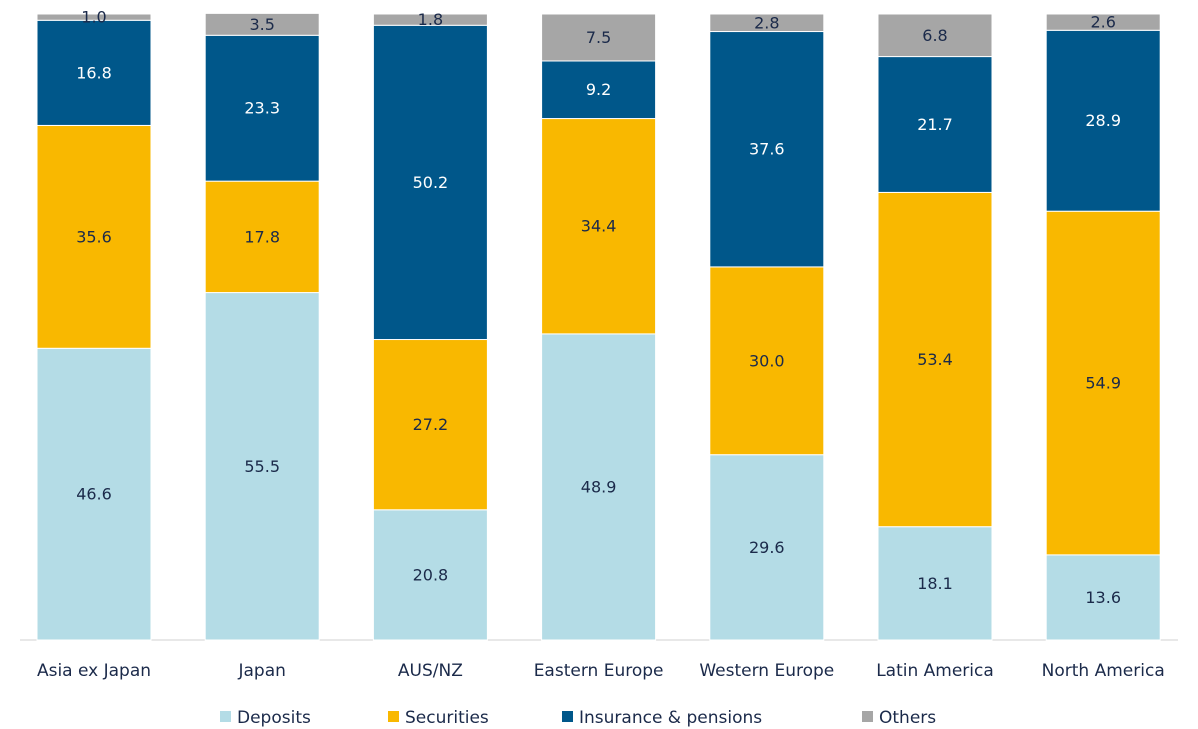  I want to click on data-label: 35.6, so click(94, 236).